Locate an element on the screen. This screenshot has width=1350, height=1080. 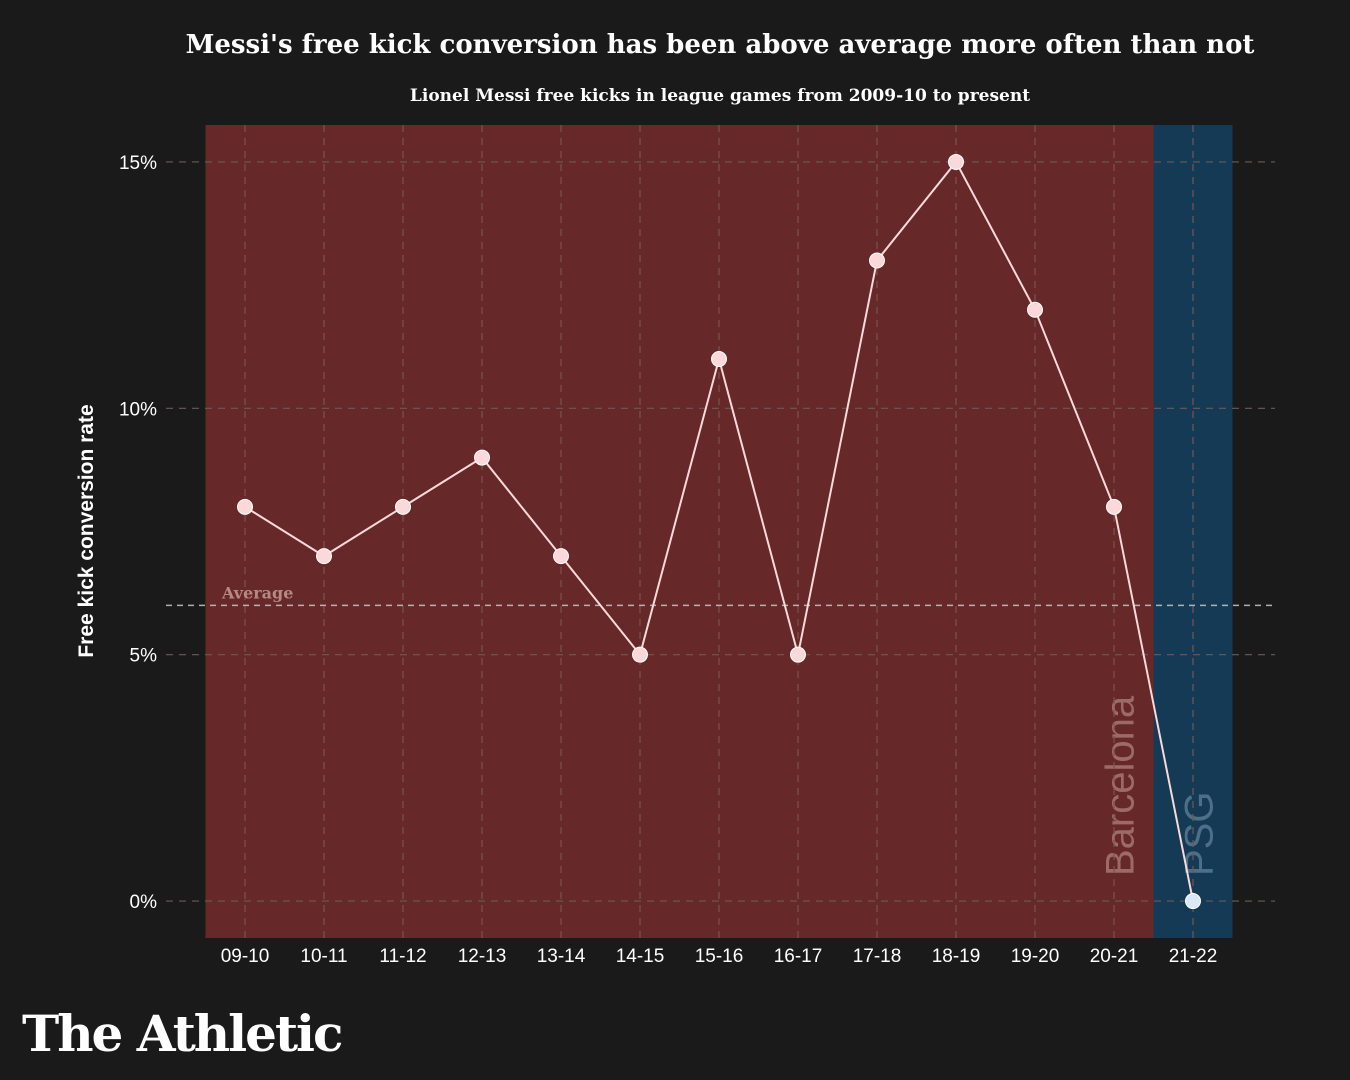
x-tick-label: 21-22 is located at coordinates (1193, 956).